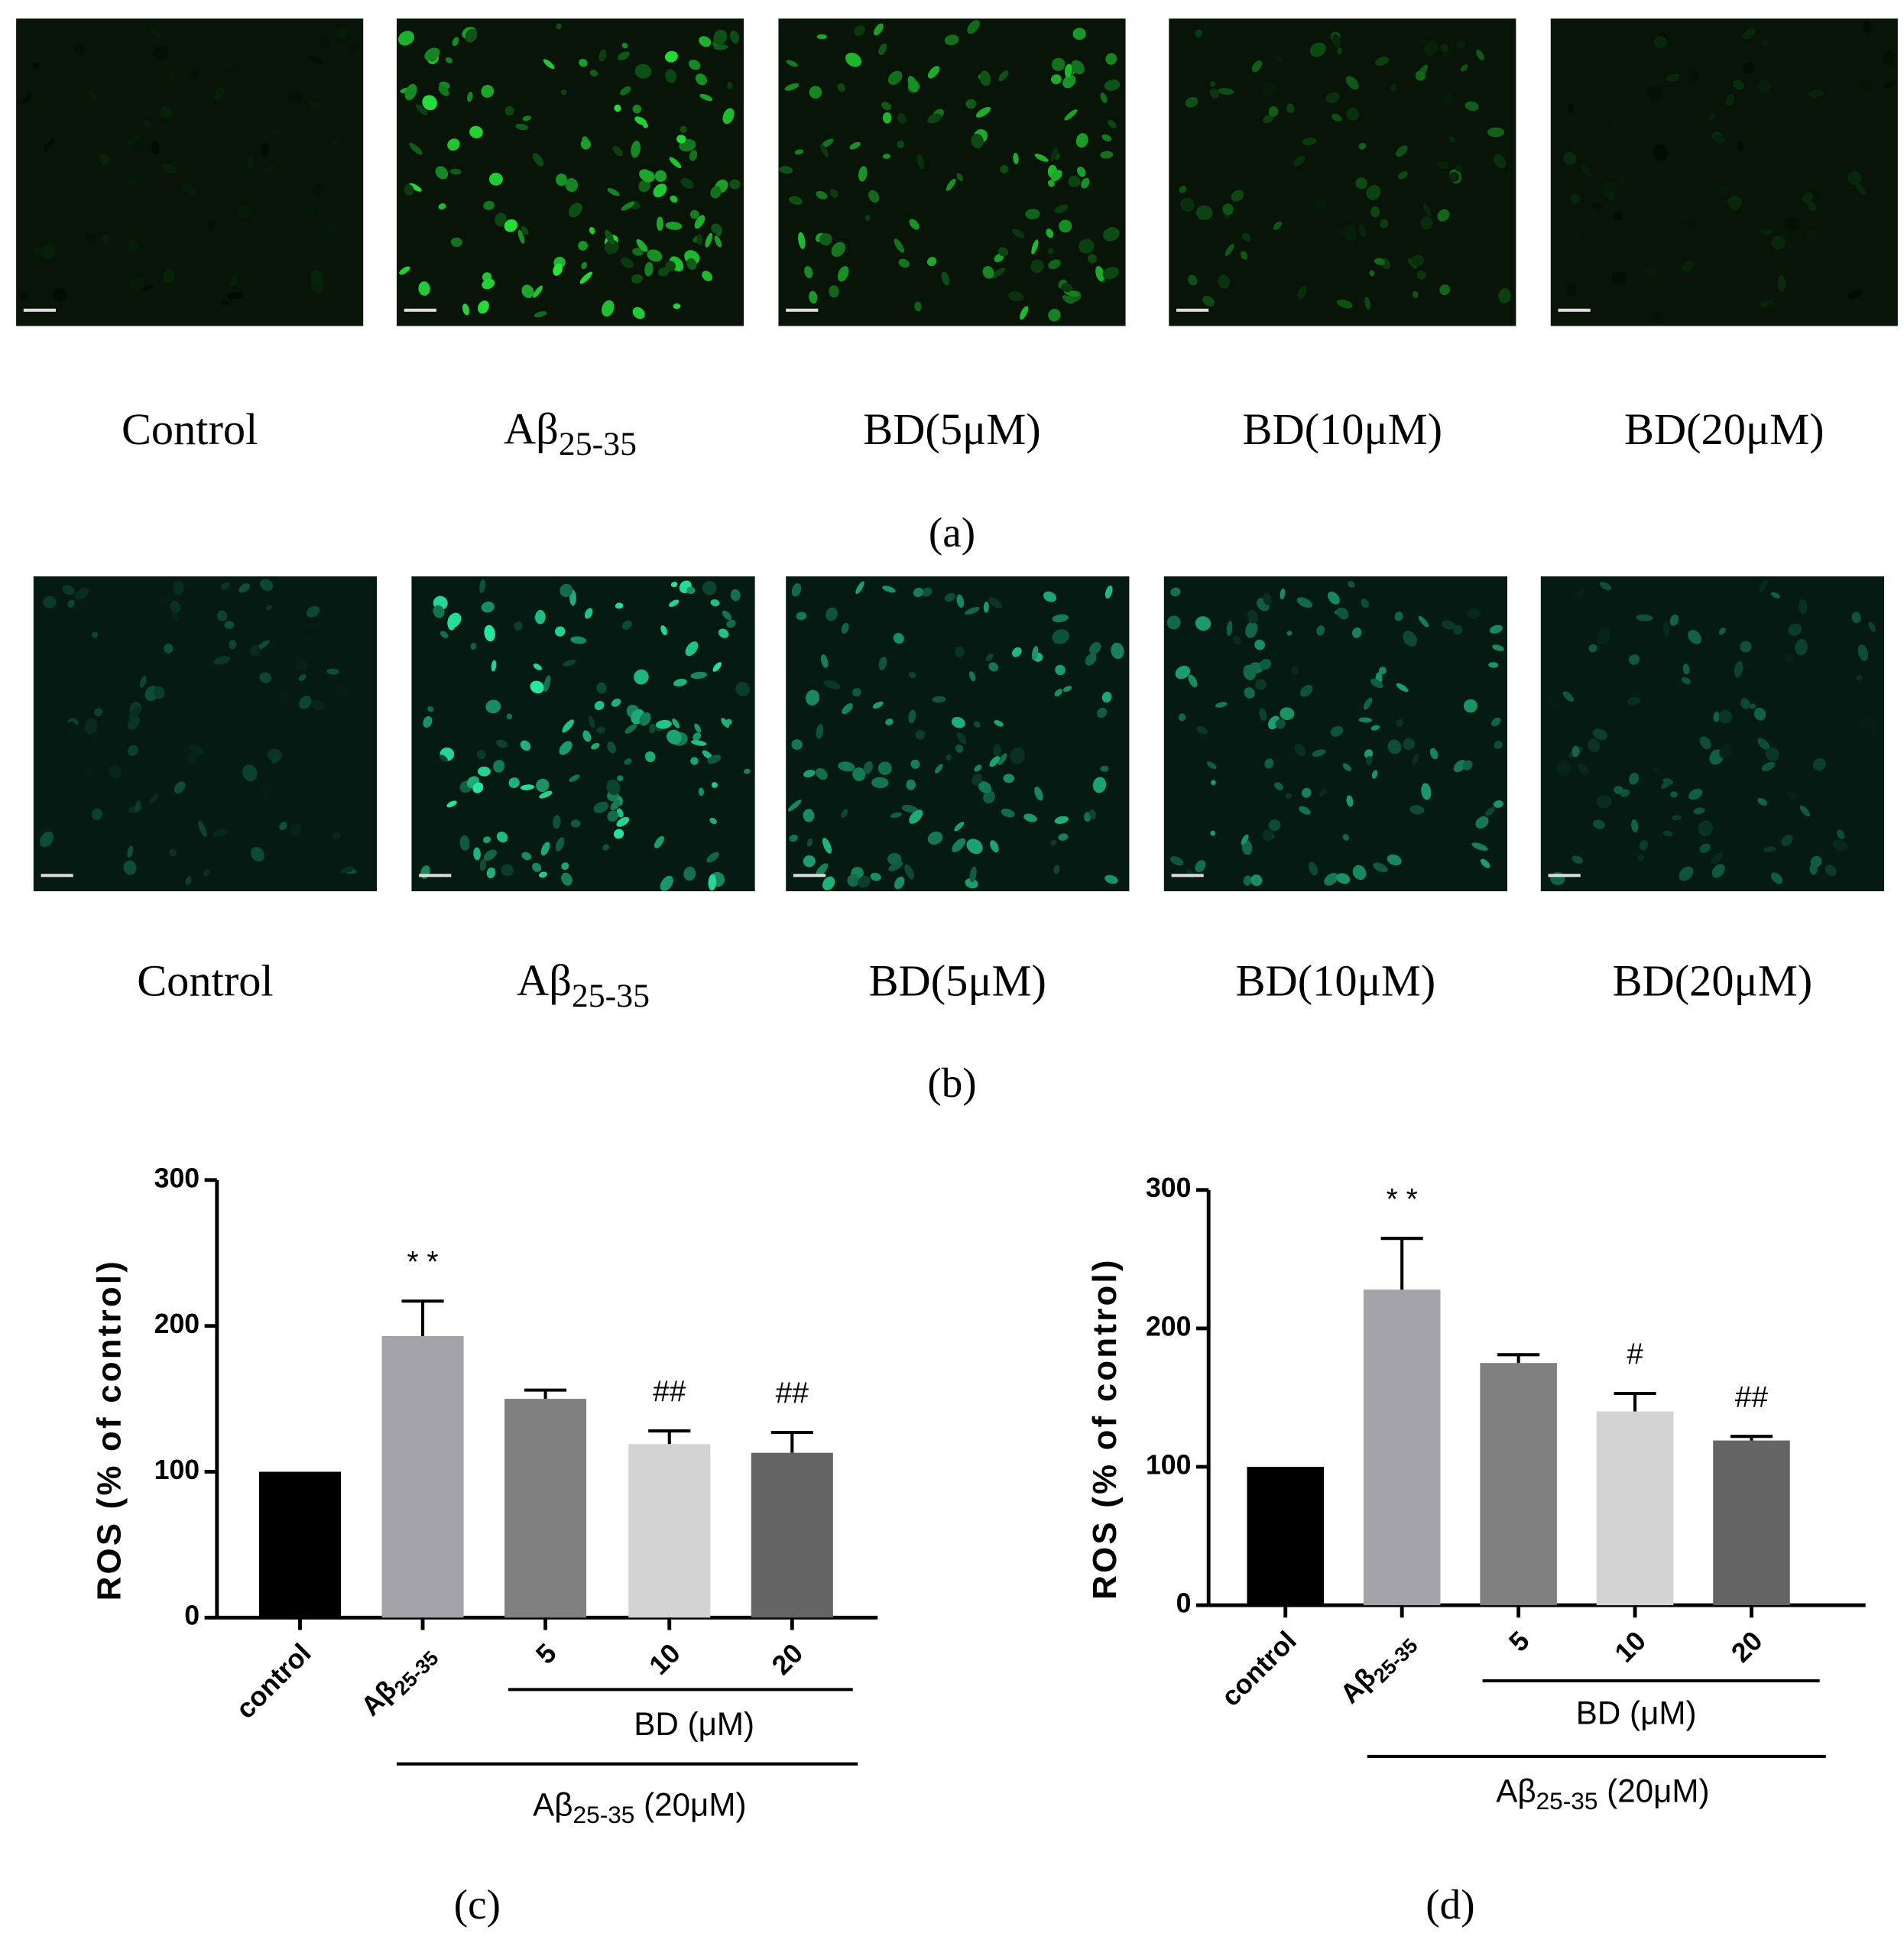 Image resolution: width=1904 pixels, height=1943 pixels. What do you see at coordinates (422, 1477) in the screenshot?
I see `bar` at bounding box center [422, 1477].